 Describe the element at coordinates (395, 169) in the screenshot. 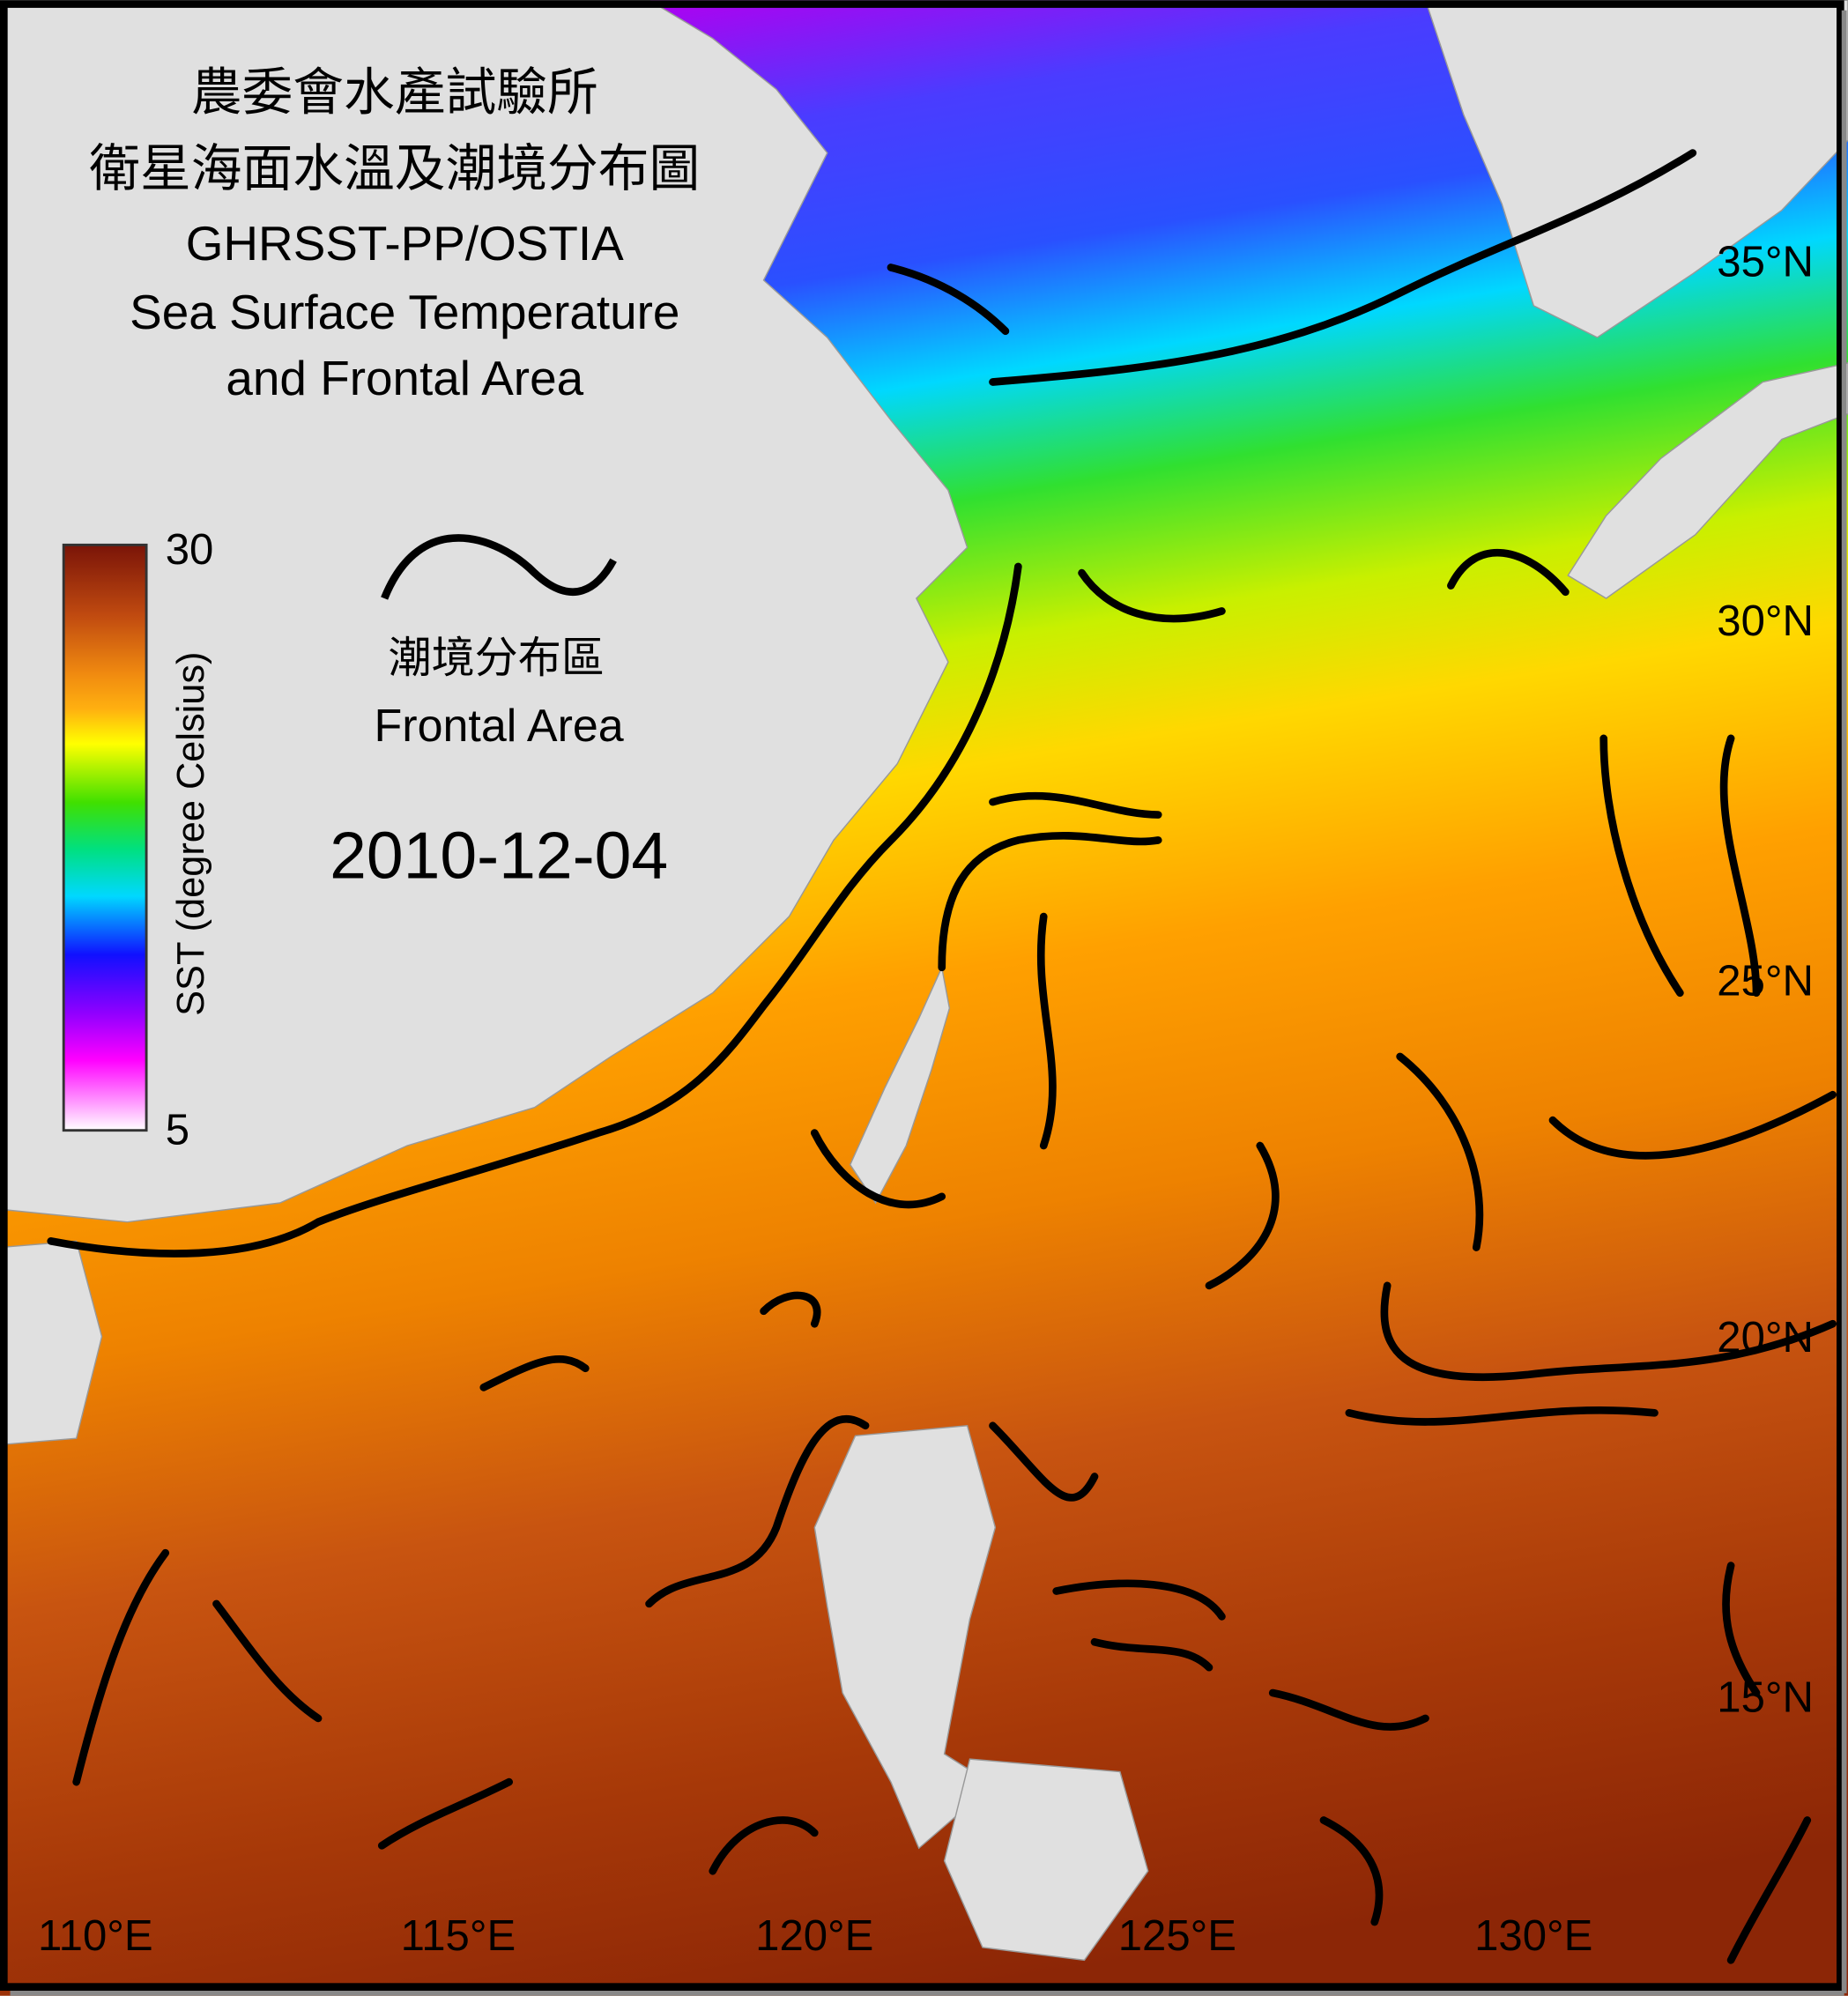

I see `title-line: 衛星海面水溫及潮境分布圖` at that location.